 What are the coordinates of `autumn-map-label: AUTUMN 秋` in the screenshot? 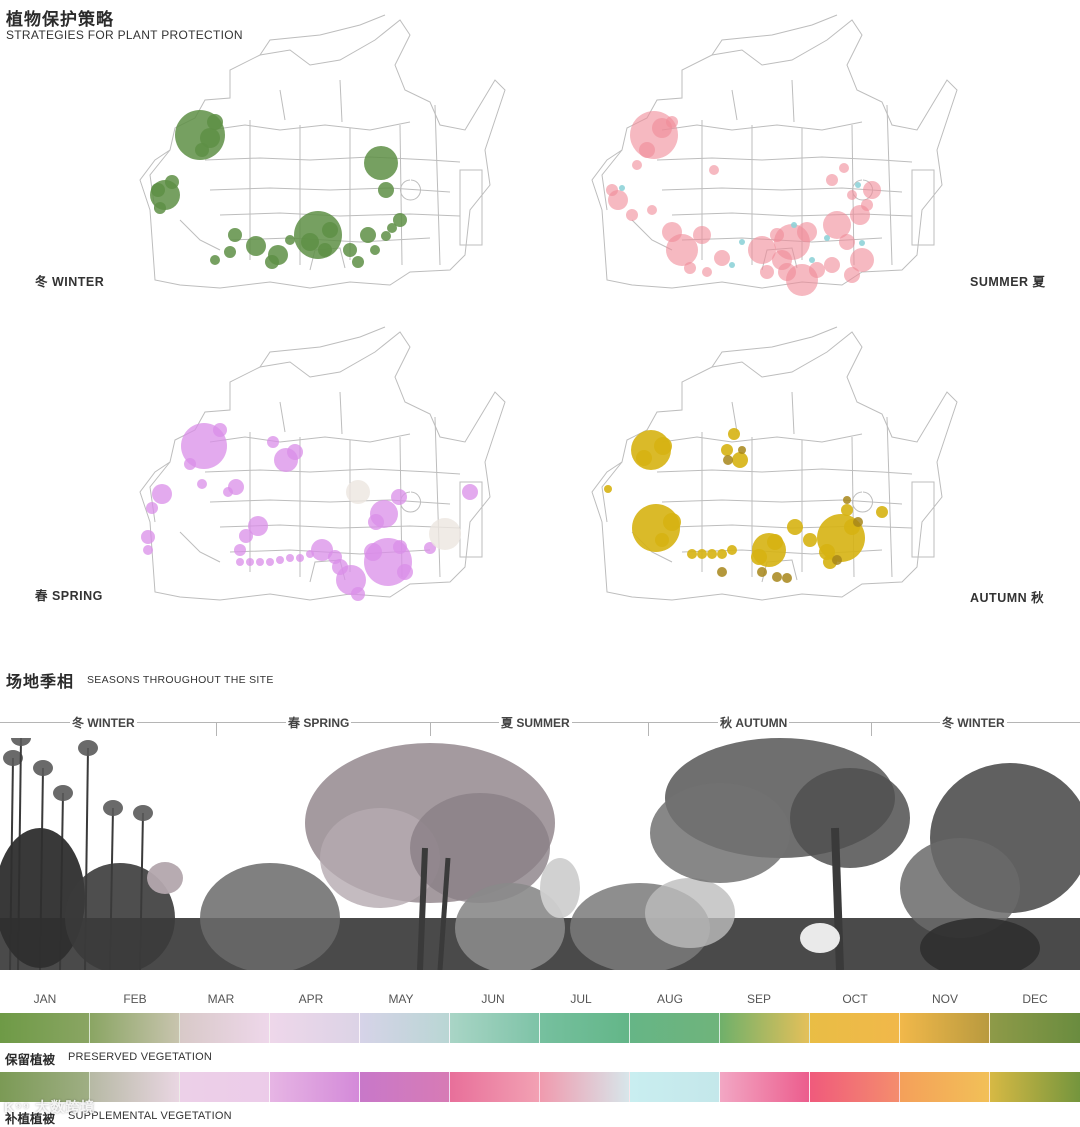 It's located at (1007, 598).